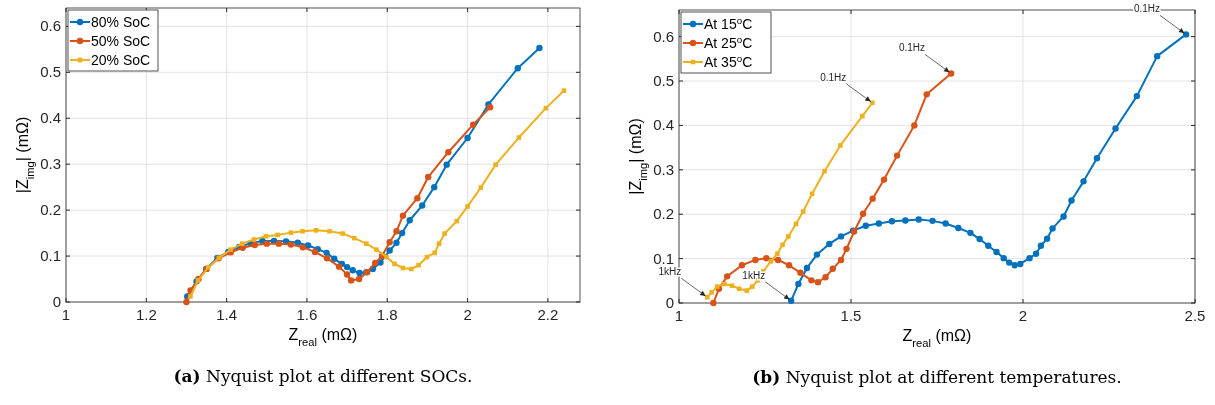 This screenshot has width=1215, height=405. Describe the element at coordinates (851, 315) in the screenshot. I see `x-tick-label: 1.5` at that location.